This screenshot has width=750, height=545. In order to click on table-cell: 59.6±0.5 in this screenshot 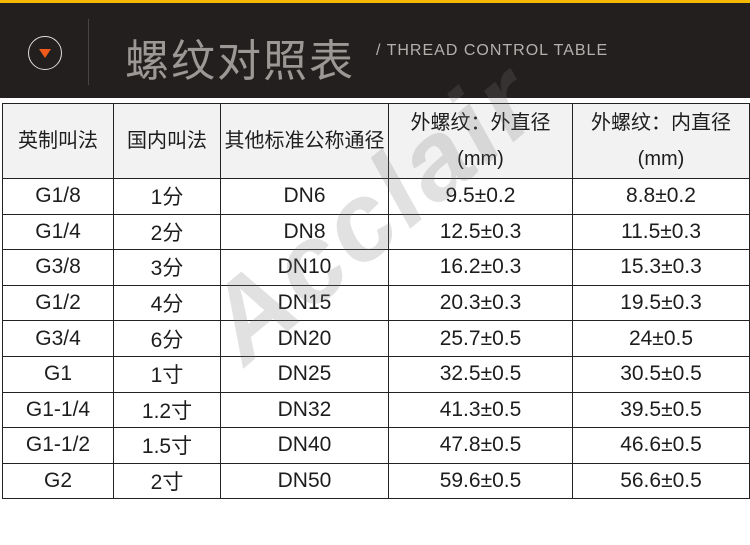, I will do `click(480, 481)`.